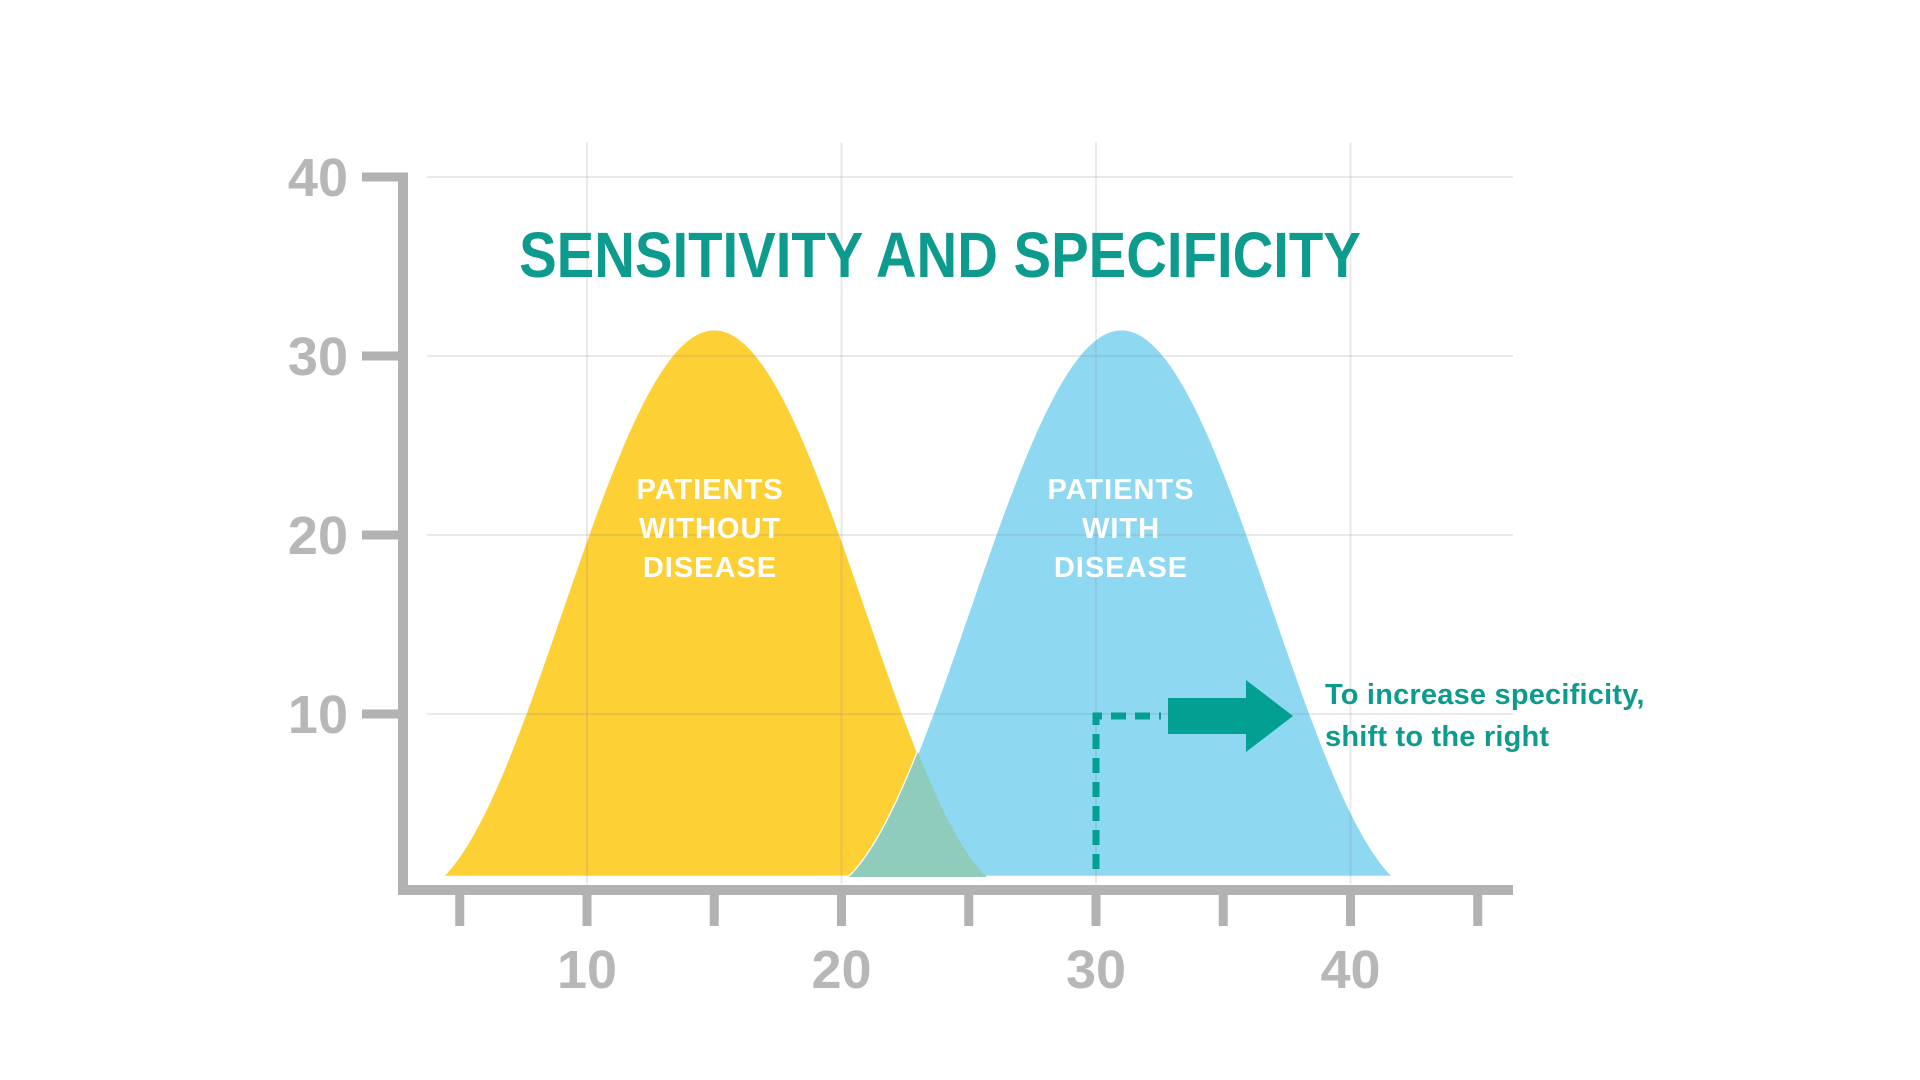 The width and height of the screenshot is (1920, 1080). Describe the element at coordinates (1269, 716) in the screenshot. I see `shift-arrow-head` at that location.